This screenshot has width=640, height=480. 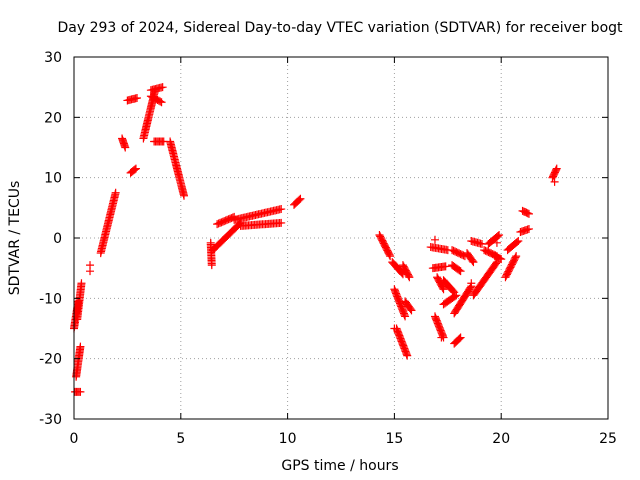 I want to click on x-tick-label: 0, so click(x=74, y=439).